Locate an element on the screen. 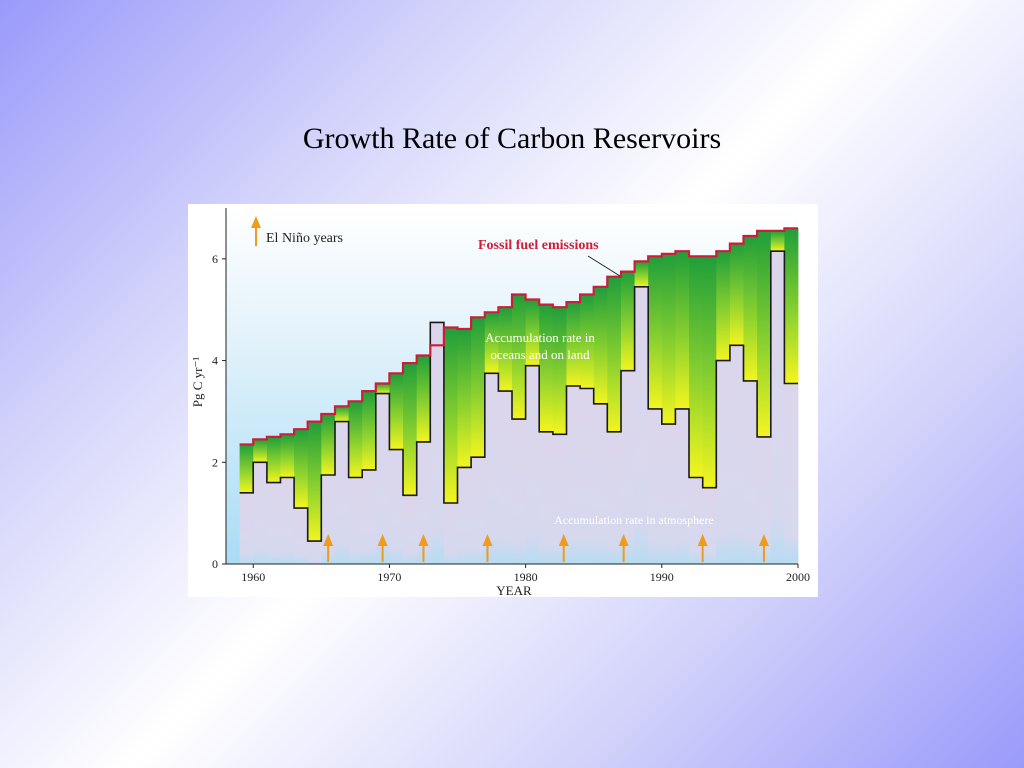  legend-arrow-icon is located at coordinates (256, 231).